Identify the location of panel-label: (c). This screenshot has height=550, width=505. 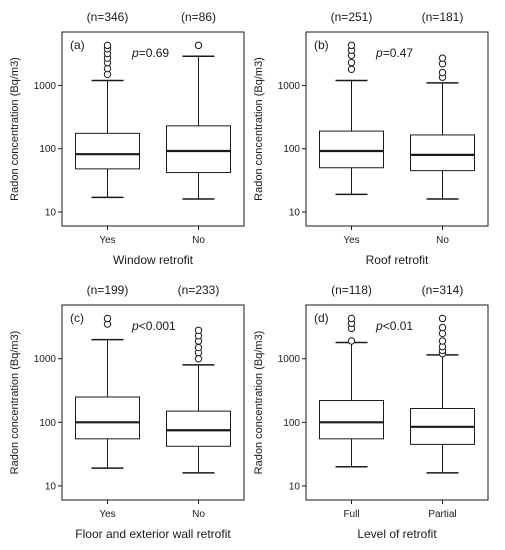
(77, 318).